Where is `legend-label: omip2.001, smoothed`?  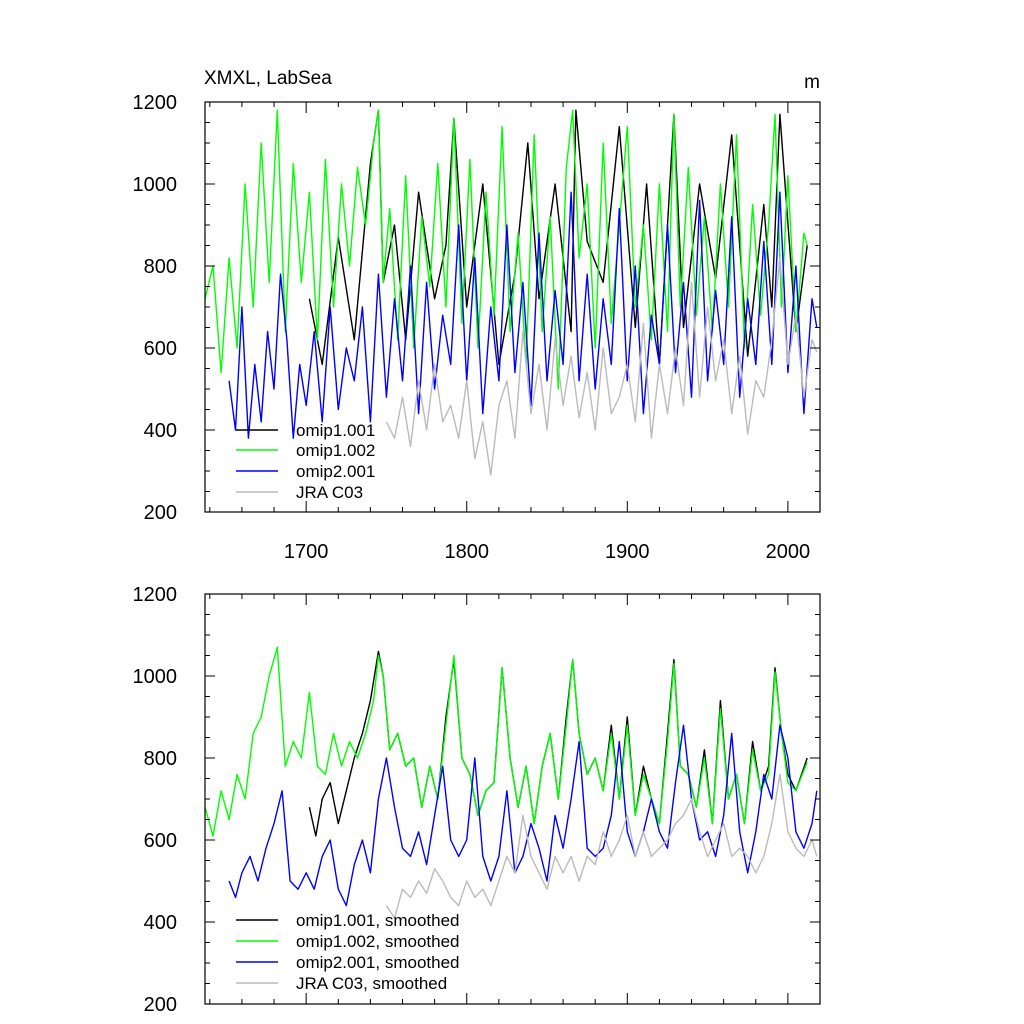 legend-label: omip2.001, smoothed is located at coordinates (378, 962).